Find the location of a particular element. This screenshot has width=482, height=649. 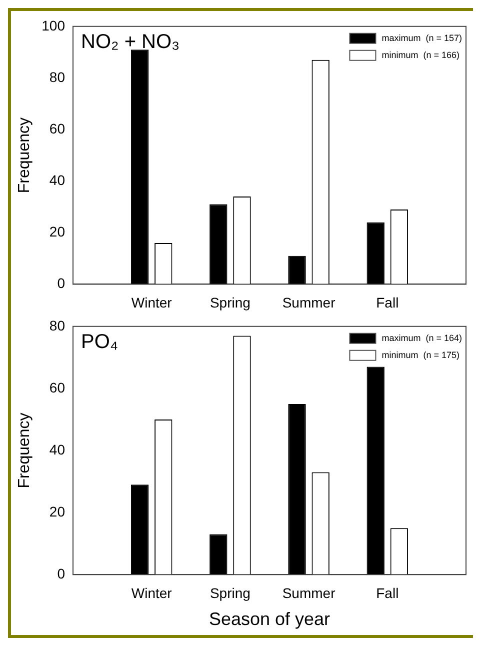

y-tick-label: 100 is located at coordinates (54, 25).